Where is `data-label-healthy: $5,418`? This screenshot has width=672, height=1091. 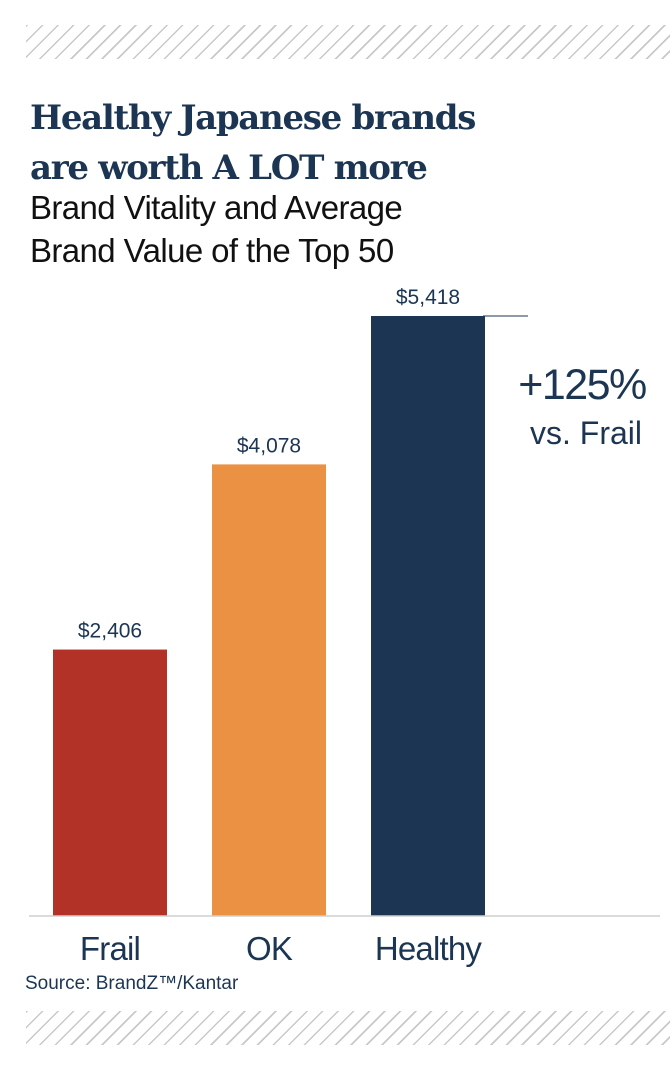
data-label-healthy: $5,418 is located at coordinates (428, 297).